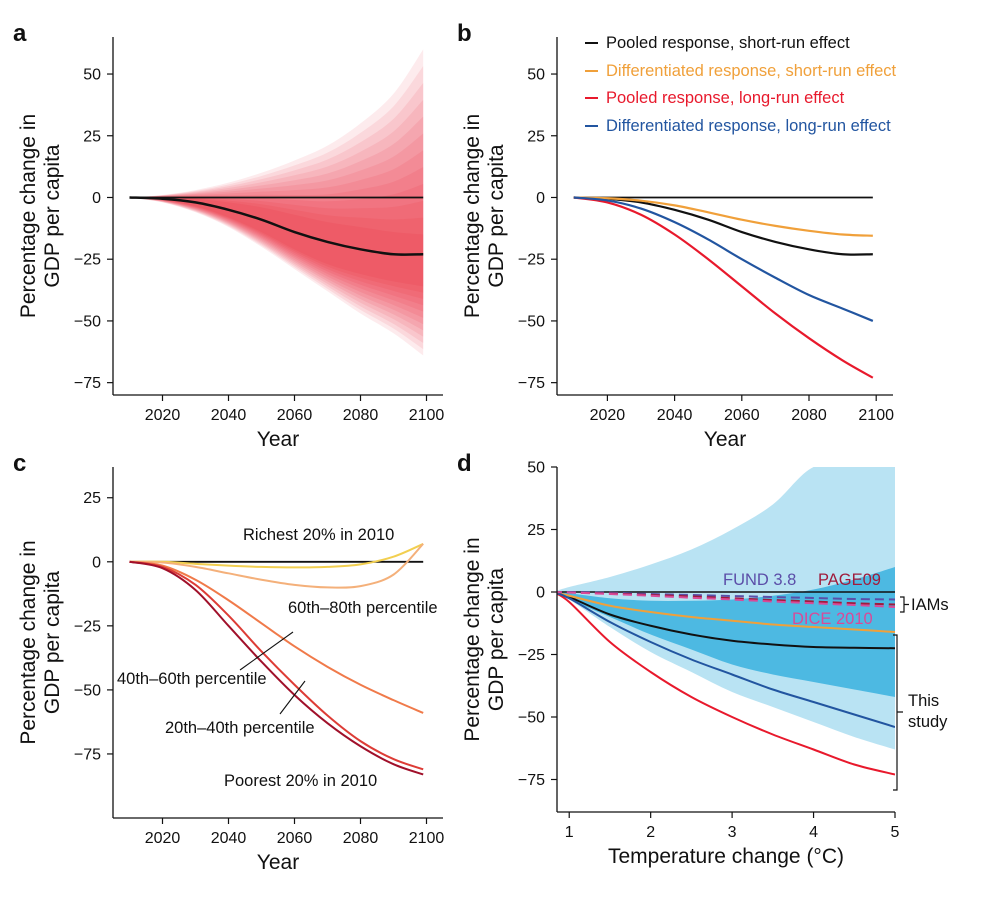 The height and width of the screenshot is (902, 985). I want to click on panel-letter: d, so click(464, 463).